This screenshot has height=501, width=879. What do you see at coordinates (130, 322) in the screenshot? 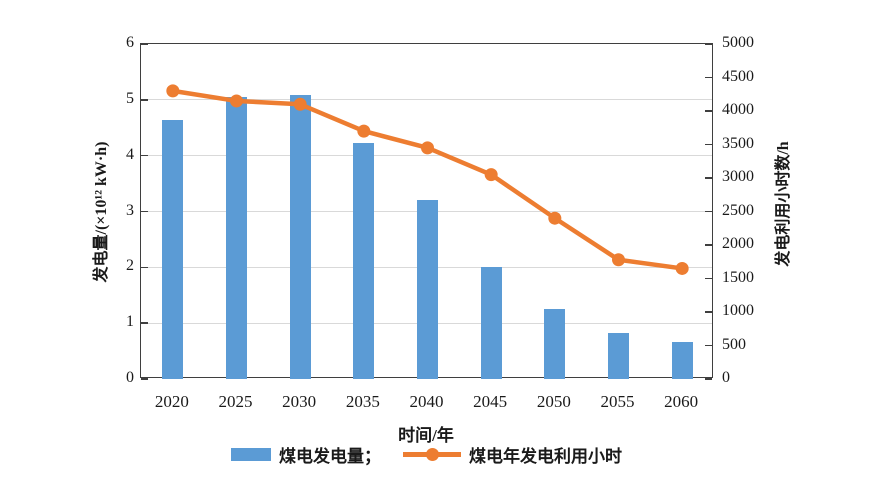
I see `left-tick-label: 1` at bounding box center [130, 322].